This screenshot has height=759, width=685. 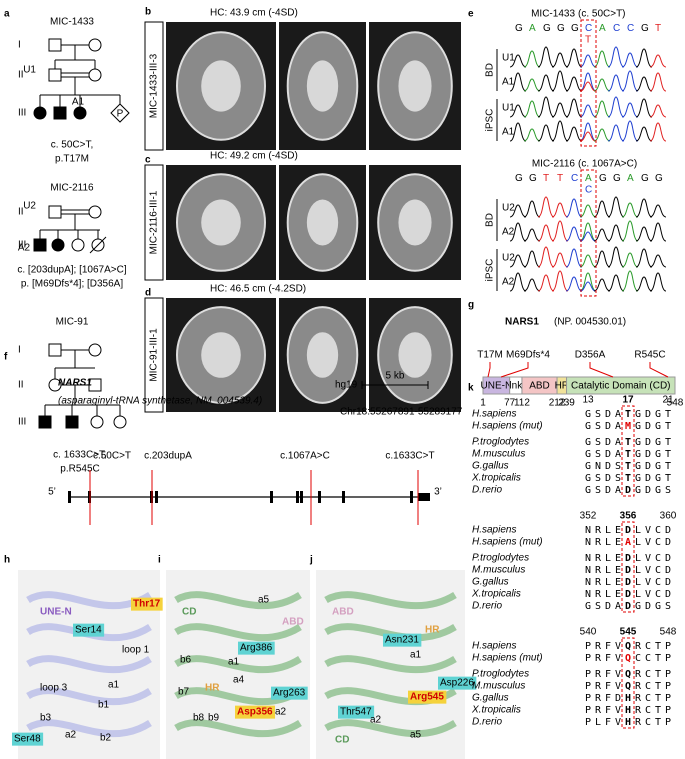 What do you see at coordinates (675, 403) in the screenshot?
I see `residue-position: 548` at bounding box center [675, 403].